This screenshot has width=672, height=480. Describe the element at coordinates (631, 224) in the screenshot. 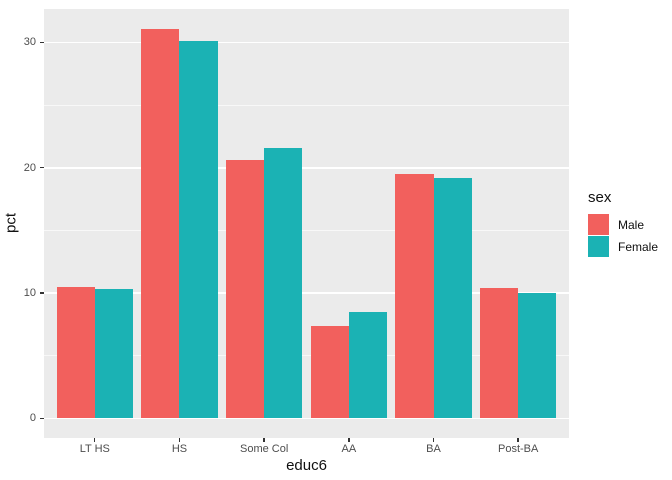

I see `legend-label-male: Male` at that location.